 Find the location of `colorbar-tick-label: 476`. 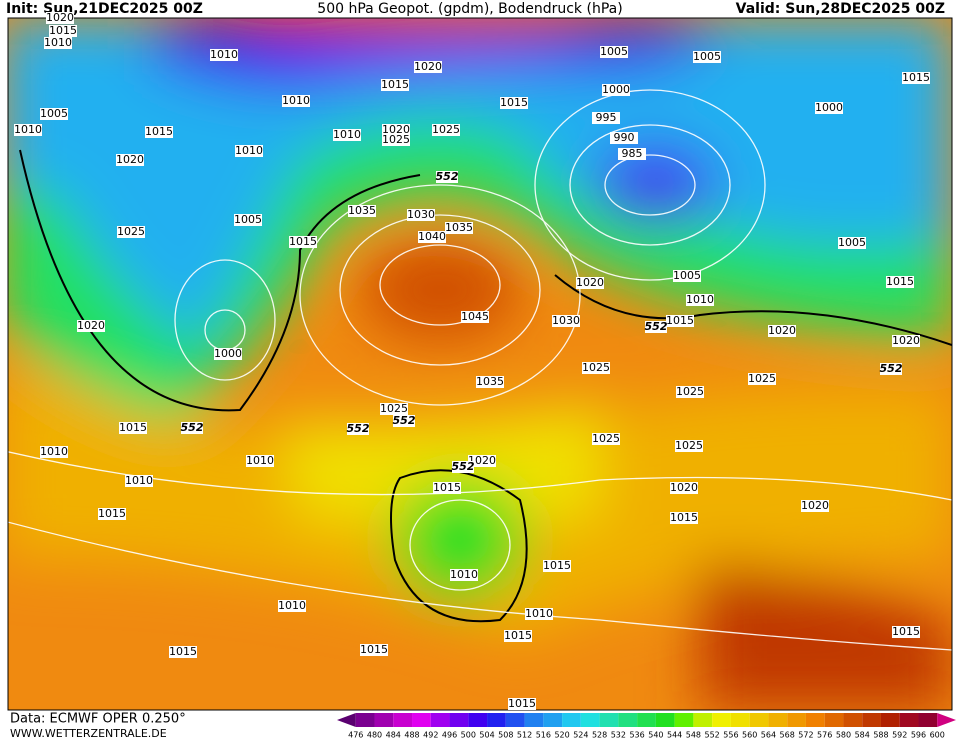

colorbar-tick-label: 476 is located at coordinates (355, 735).